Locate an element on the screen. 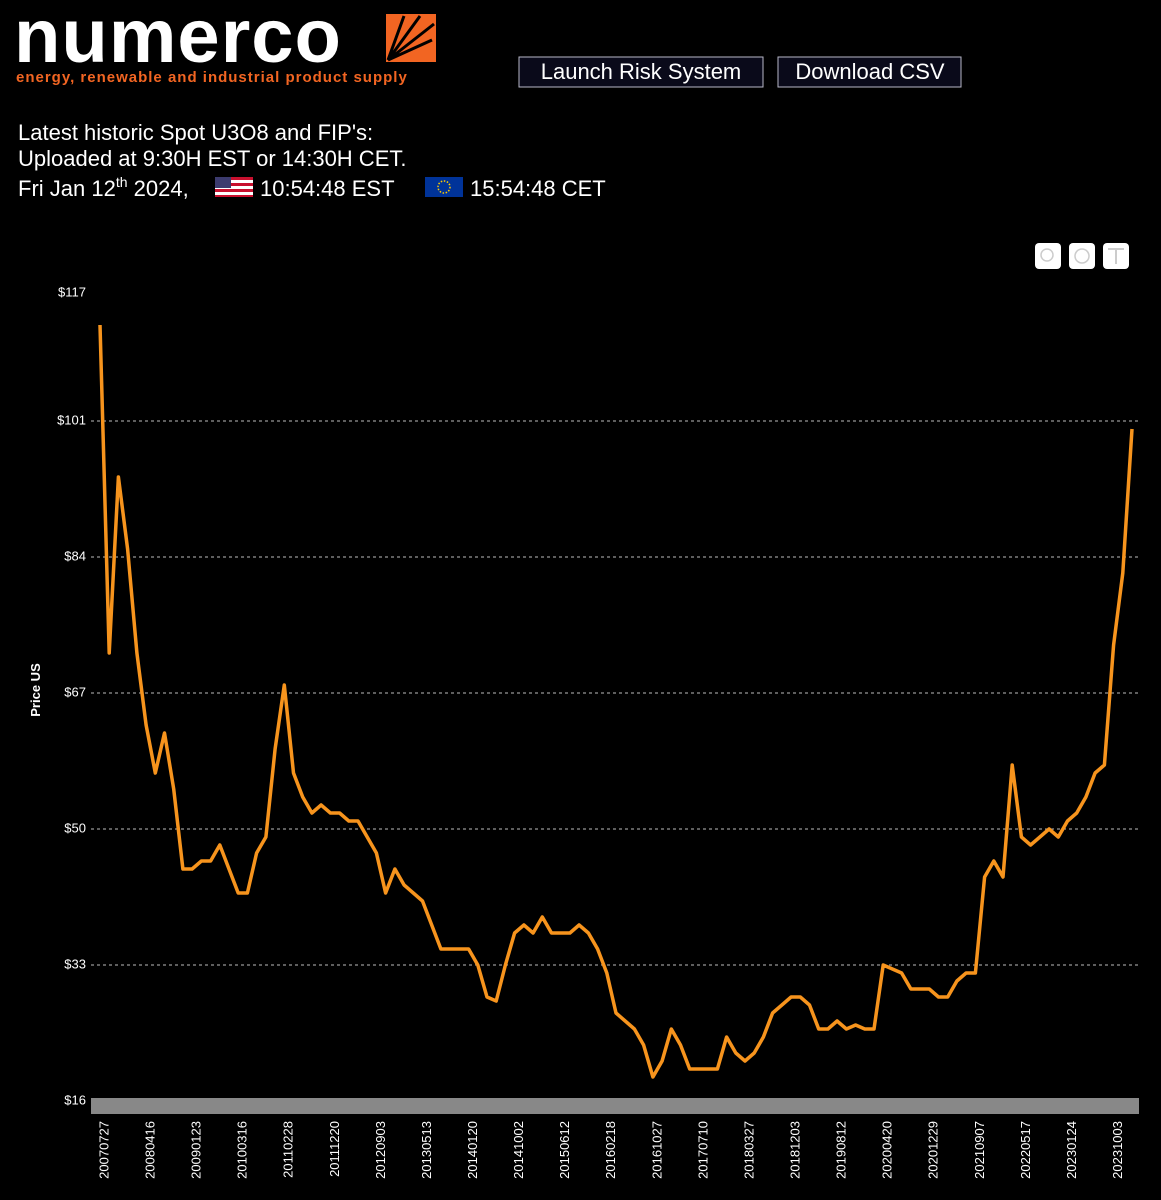  y-tick-label: $33 is located at coordinates (75, 963).